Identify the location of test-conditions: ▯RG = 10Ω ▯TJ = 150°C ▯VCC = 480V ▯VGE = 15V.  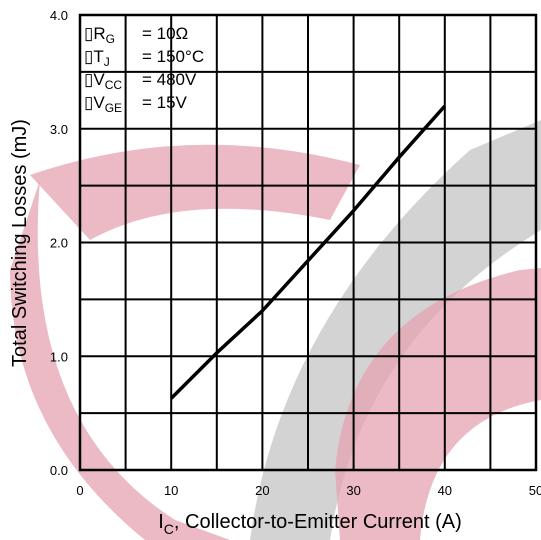
(144, 69).